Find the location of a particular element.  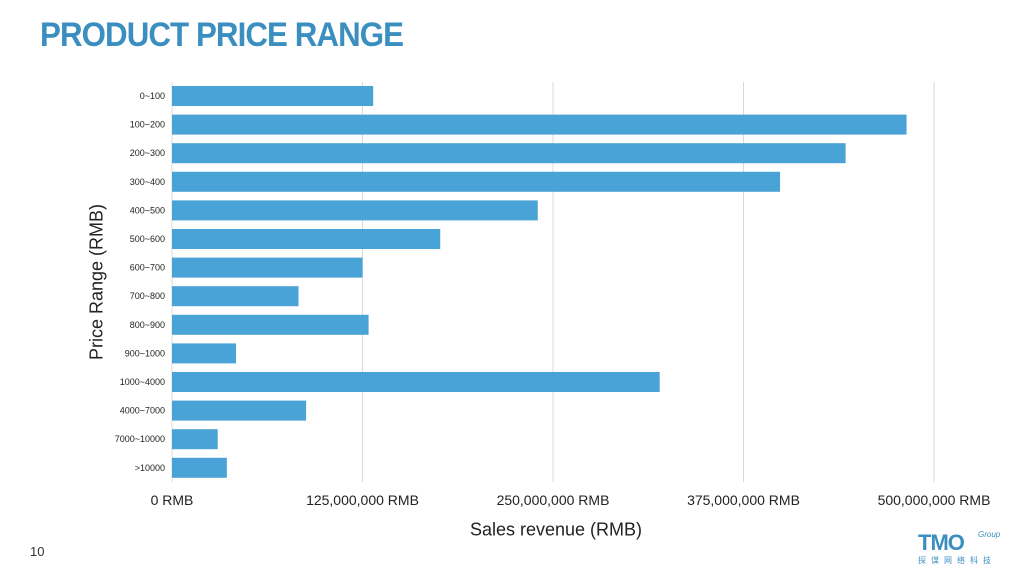

x-axis-label: Sales revenue (RMB) is located at coordinates (556, 529).